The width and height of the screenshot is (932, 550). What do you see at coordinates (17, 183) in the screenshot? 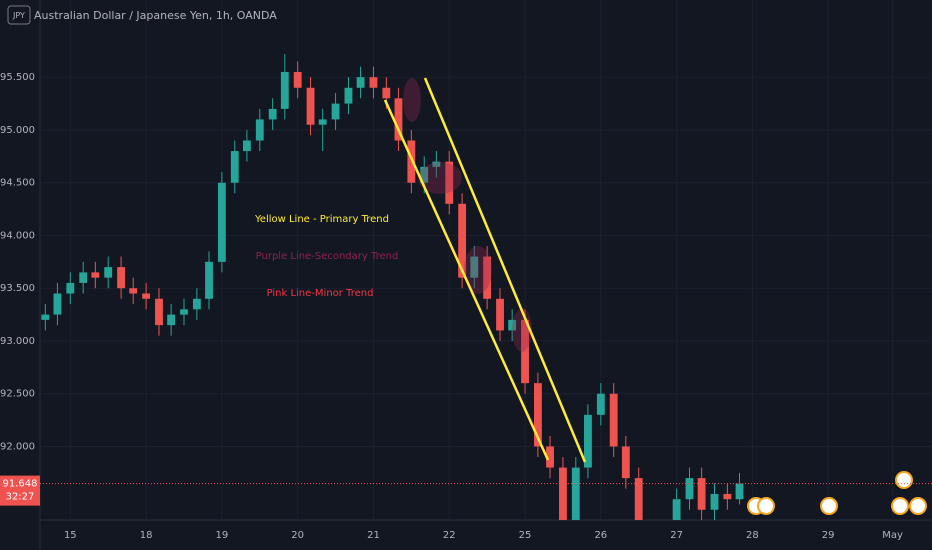
I see `y-tick-label: 94.500` at bounding box center [17, 183].